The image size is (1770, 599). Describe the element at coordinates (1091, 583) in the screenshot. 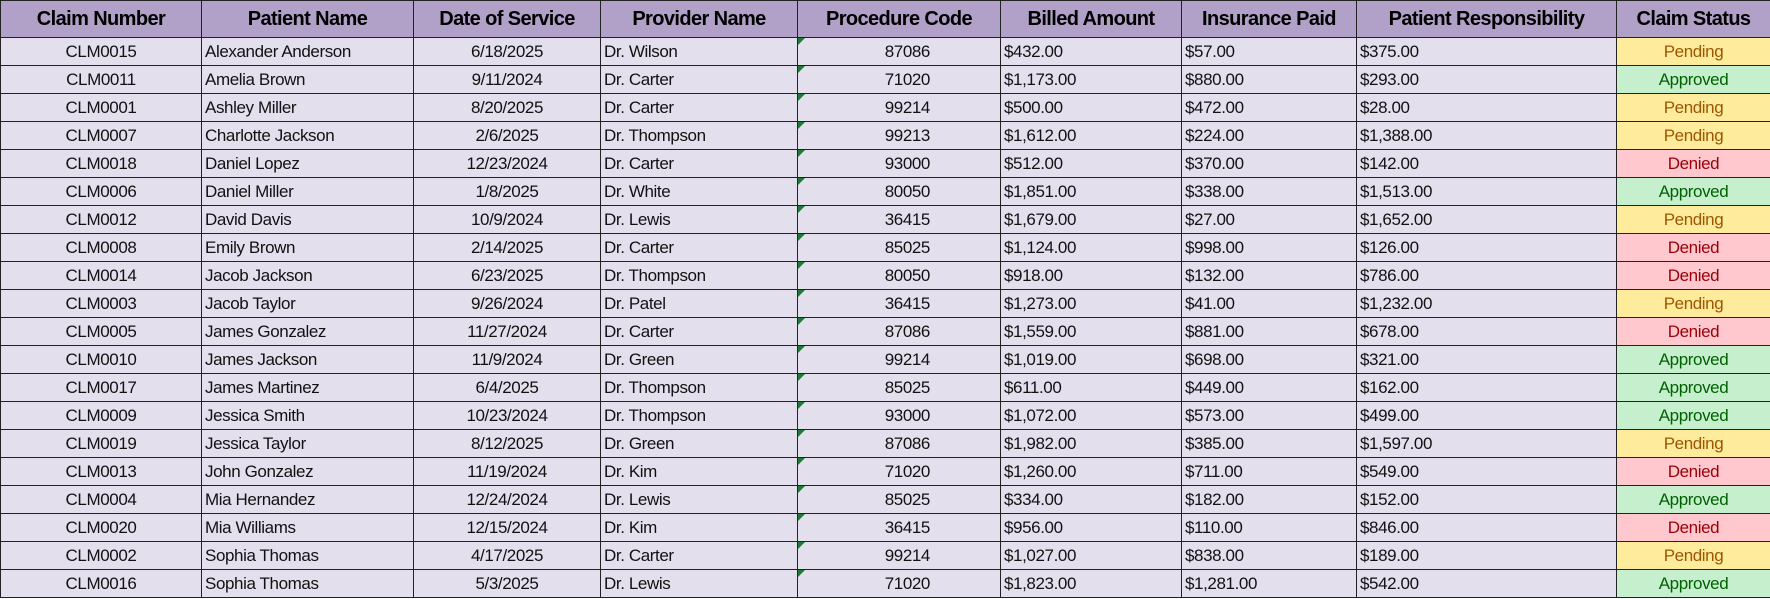

I see `cell-billed-amount: $1,823.00` at that location.